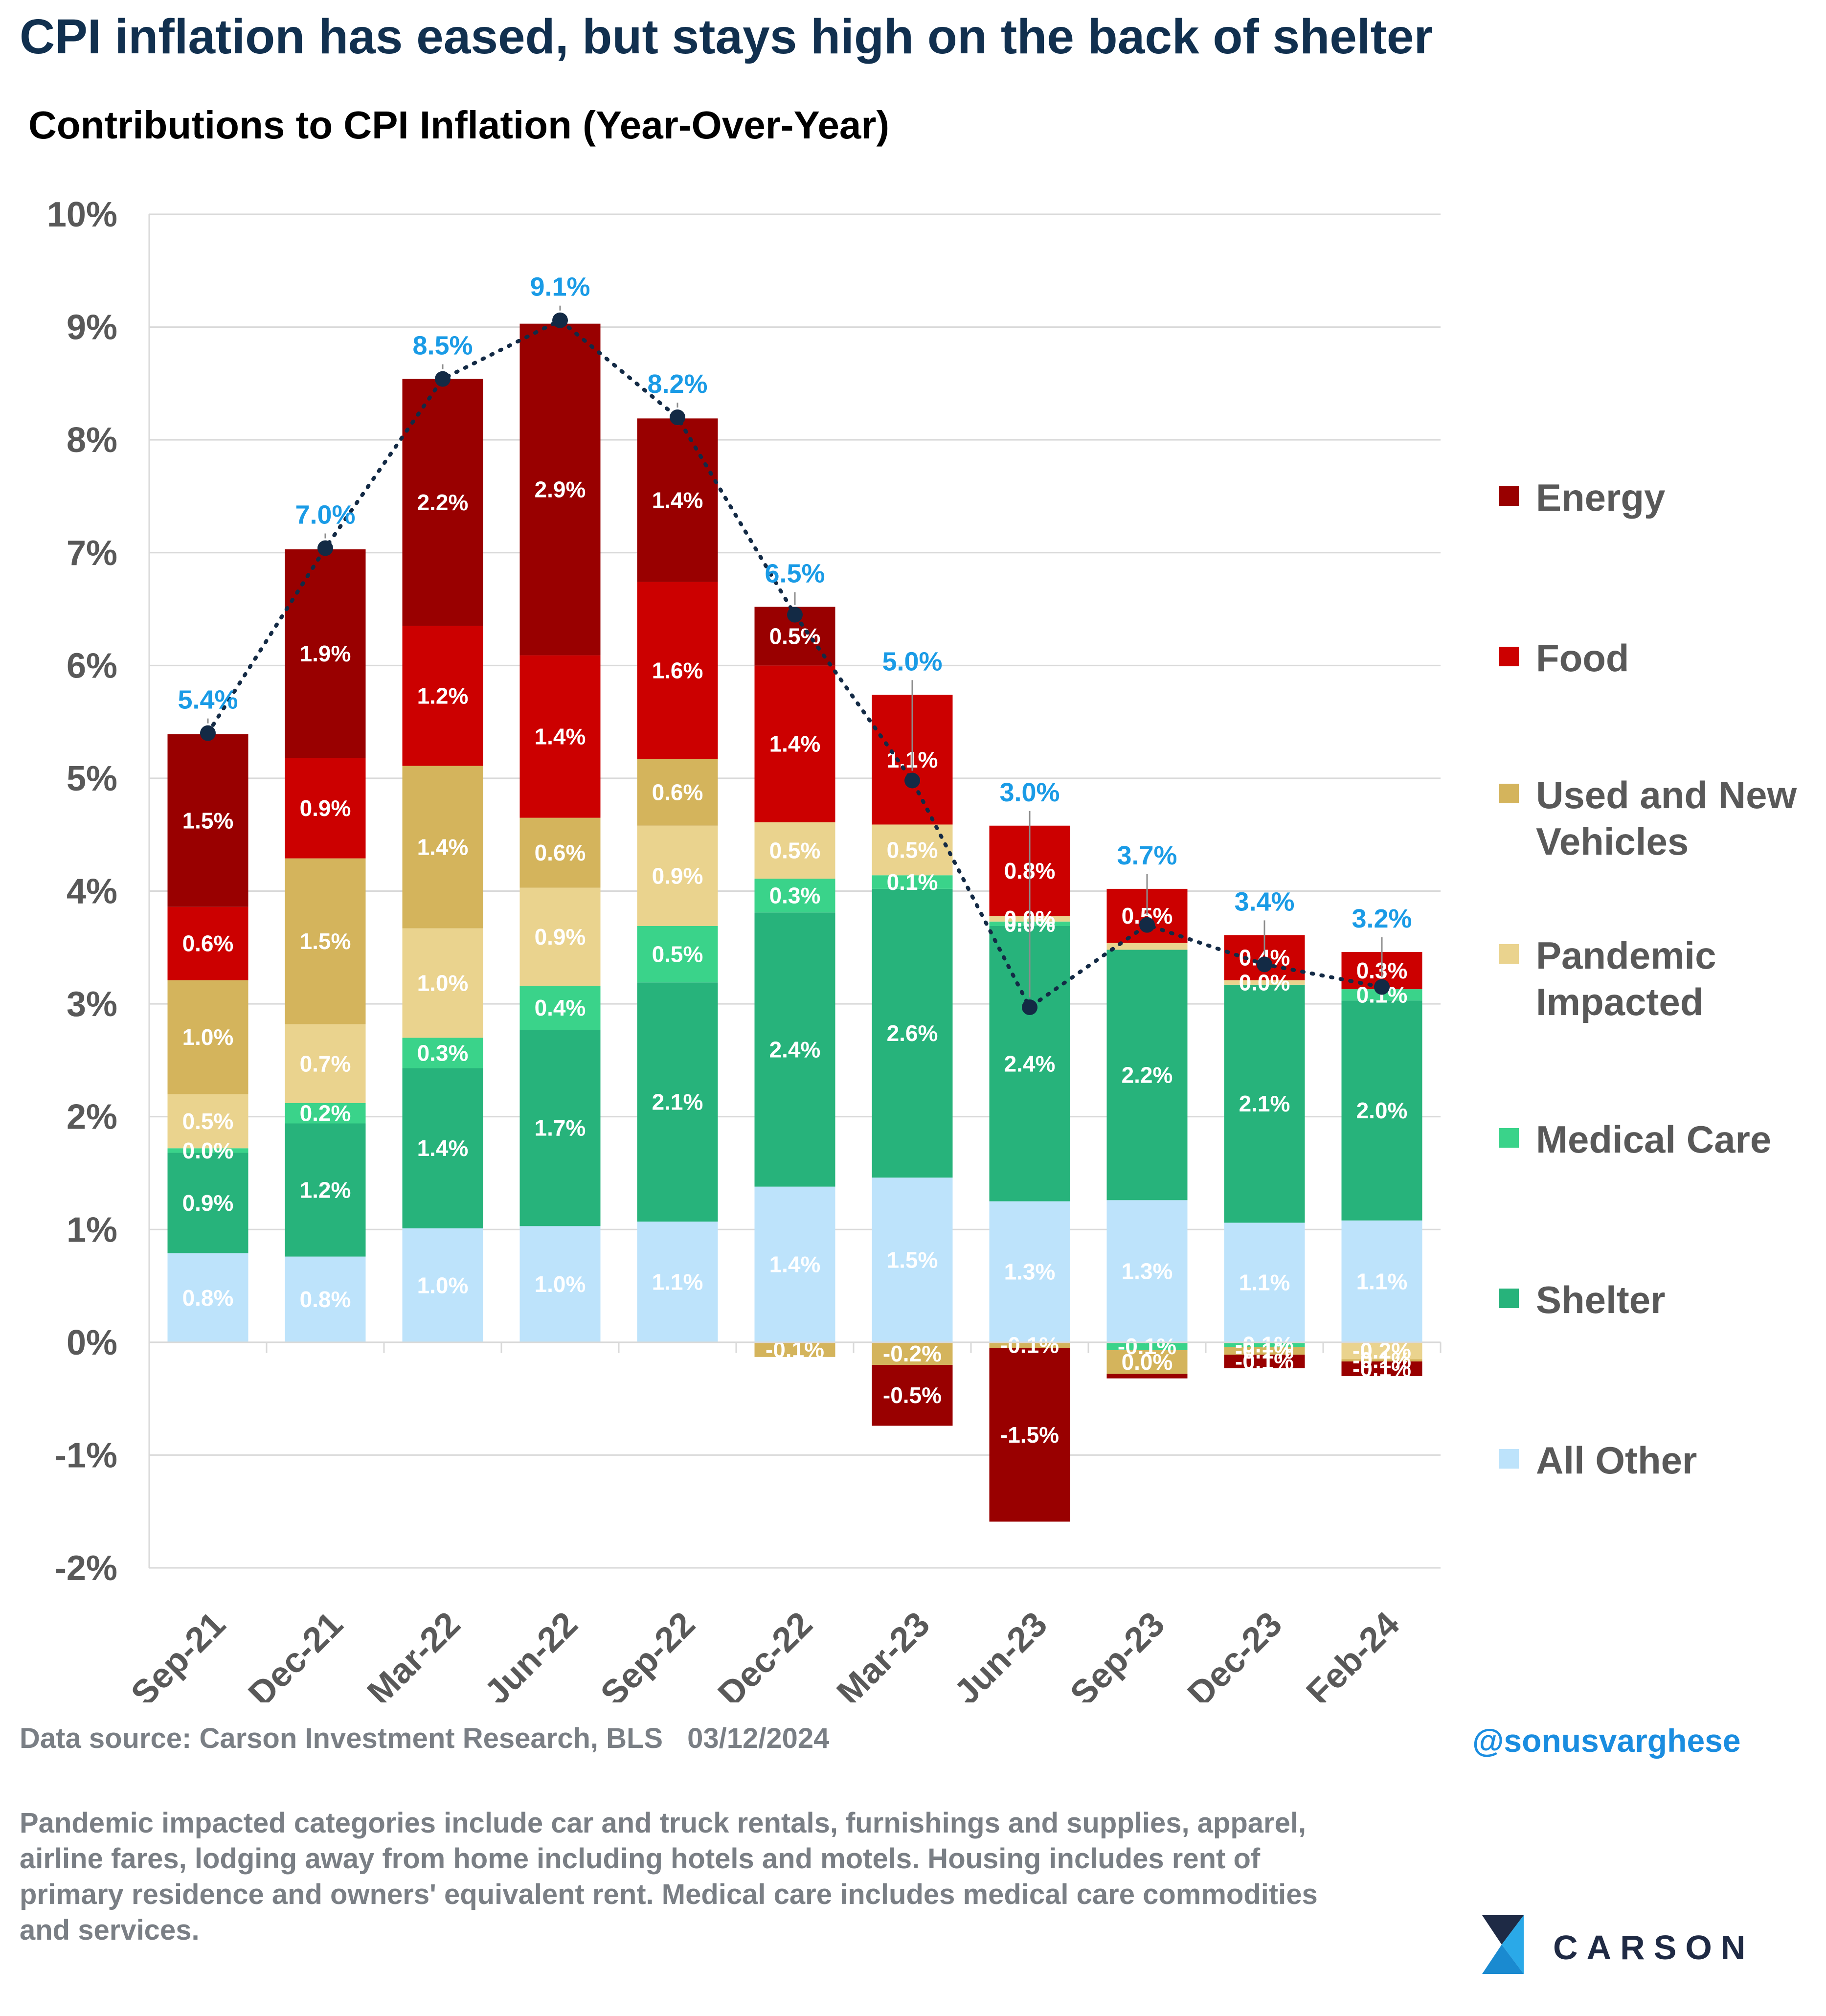 The height and width of the screenshot is (2016, 1826). I want to click on data-label-vehicles: 0.6%, so click(560, 852).